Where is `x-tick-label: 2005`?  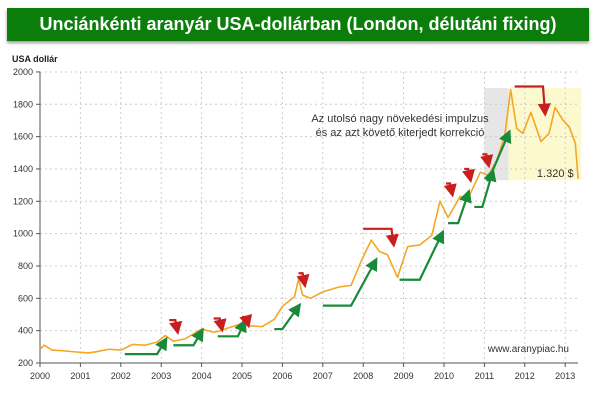
x-tick-label: 2005 is located at coordinates (242, 376).